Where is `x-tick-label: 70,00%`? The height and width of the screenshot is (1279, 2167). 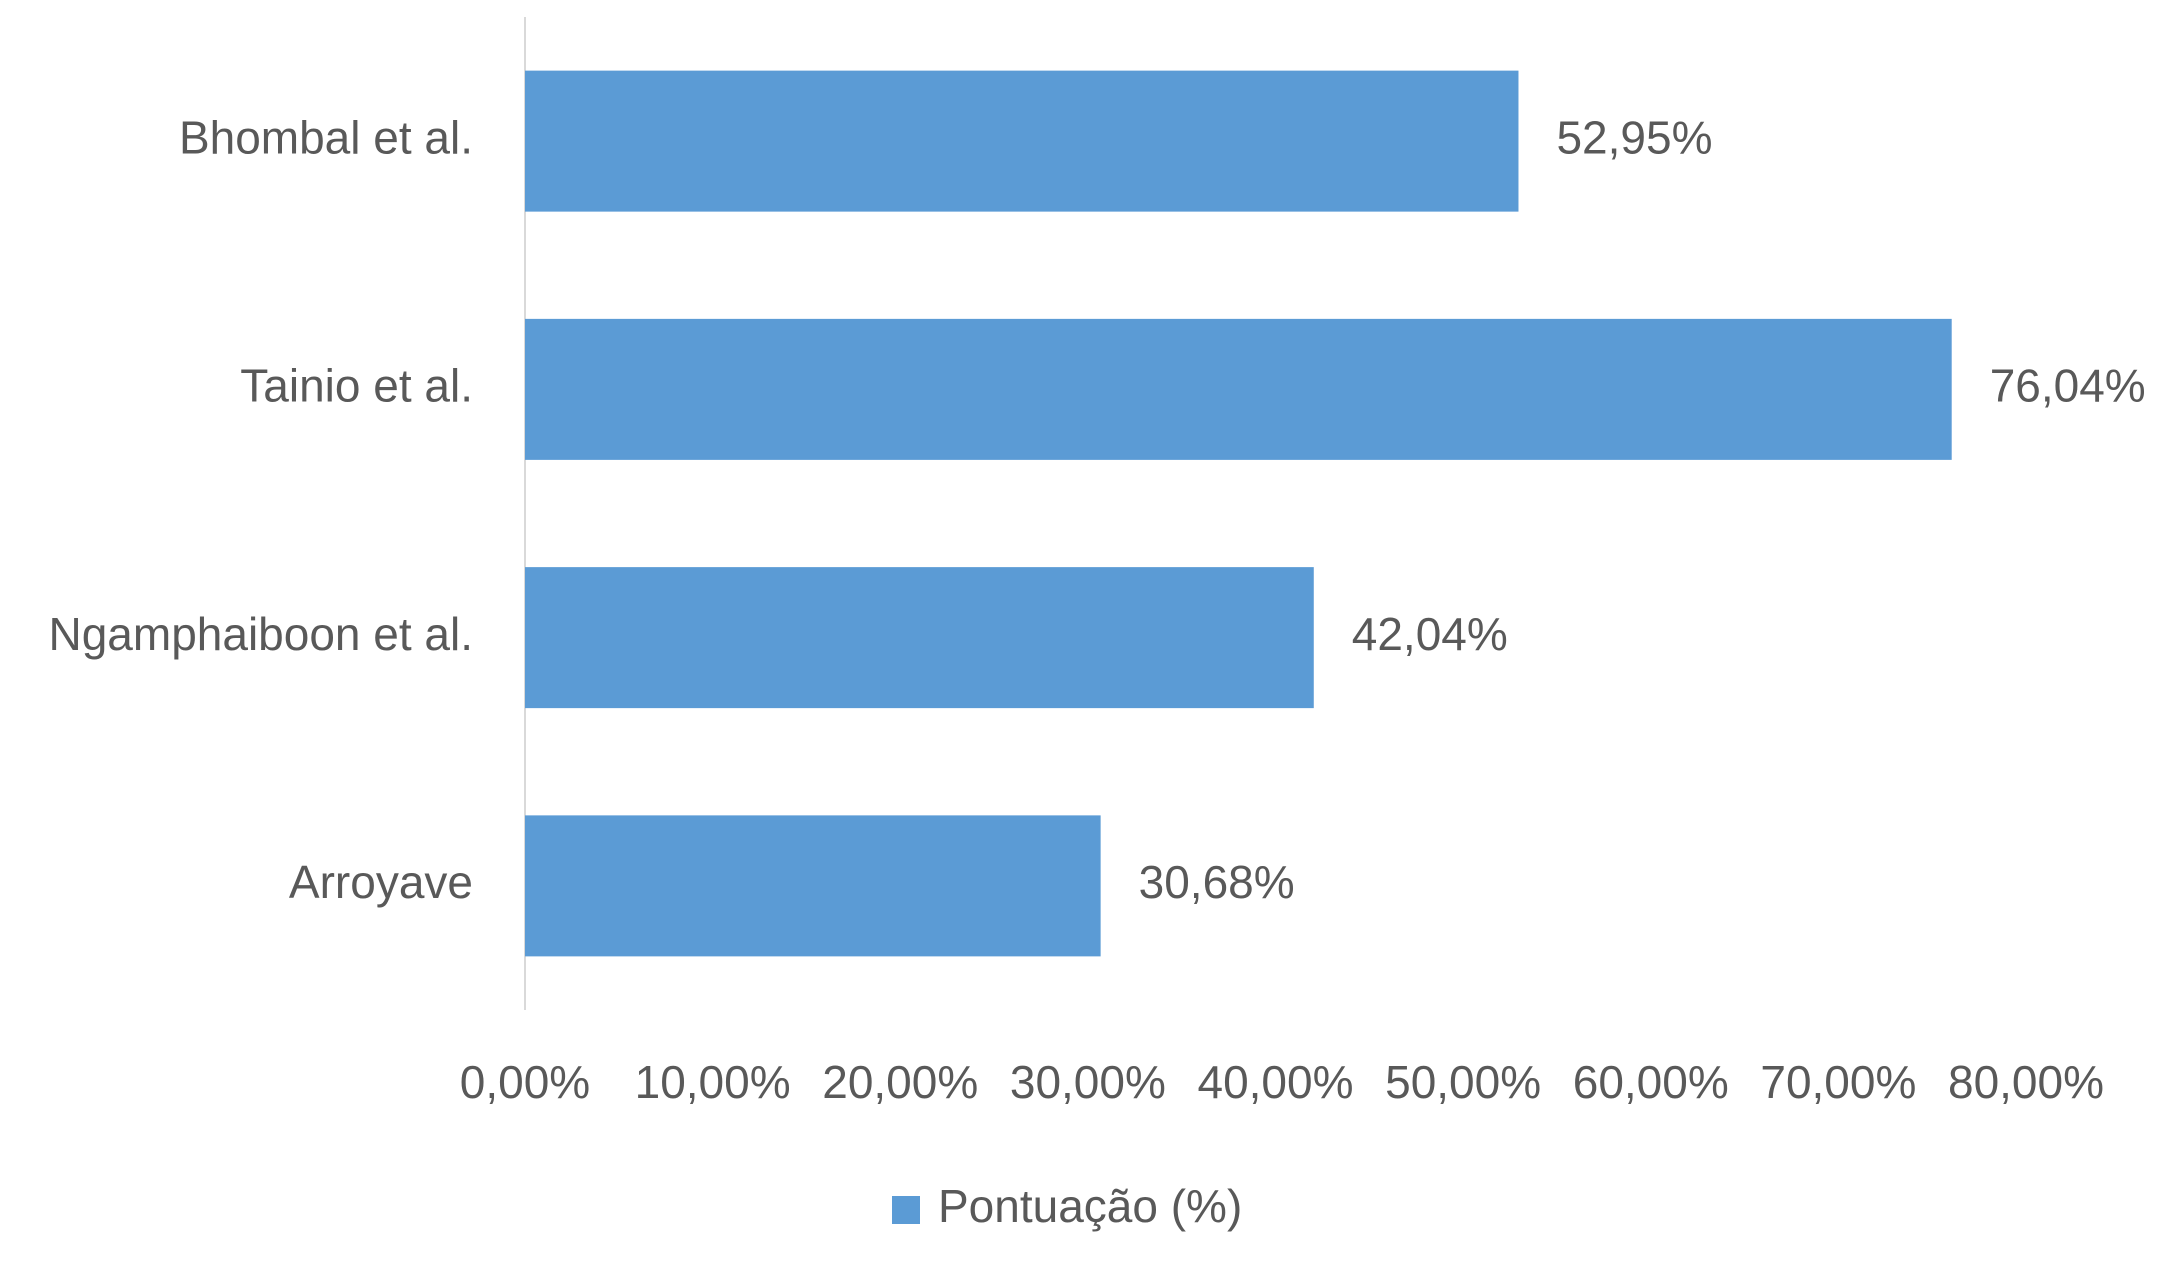 x-tick-label: 70,00% is located at coordinates (1838, 1082).